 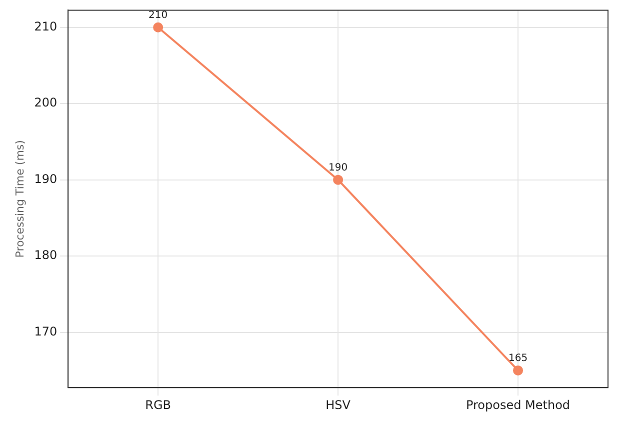 I want to click on data-label: 165, so click(x=518, y=358).